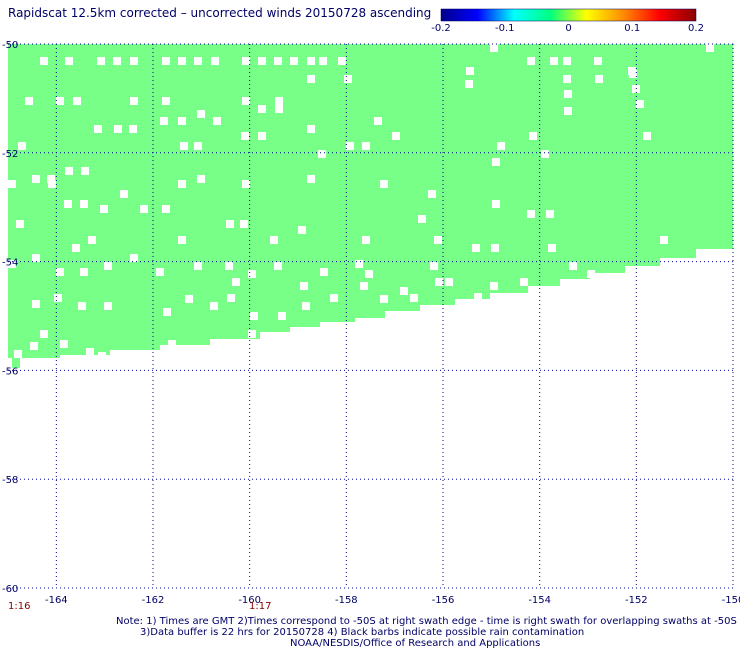  I want to click on lon-tick-label: -154, so click(539, 600).